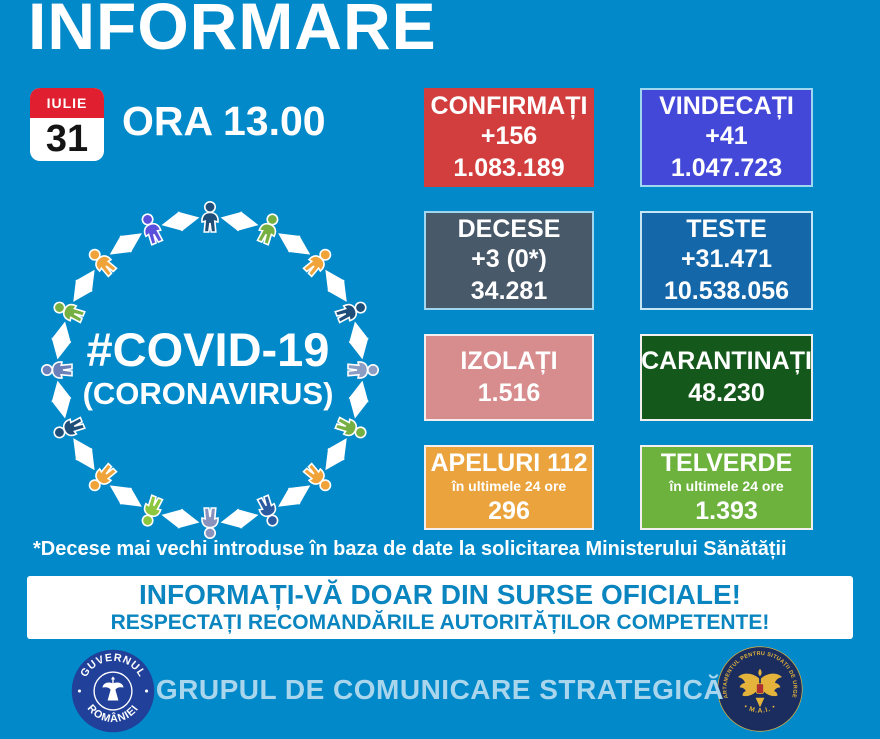  I want to click on stat-label-carantinati: CARANTINAȚI, so click(726, 361).